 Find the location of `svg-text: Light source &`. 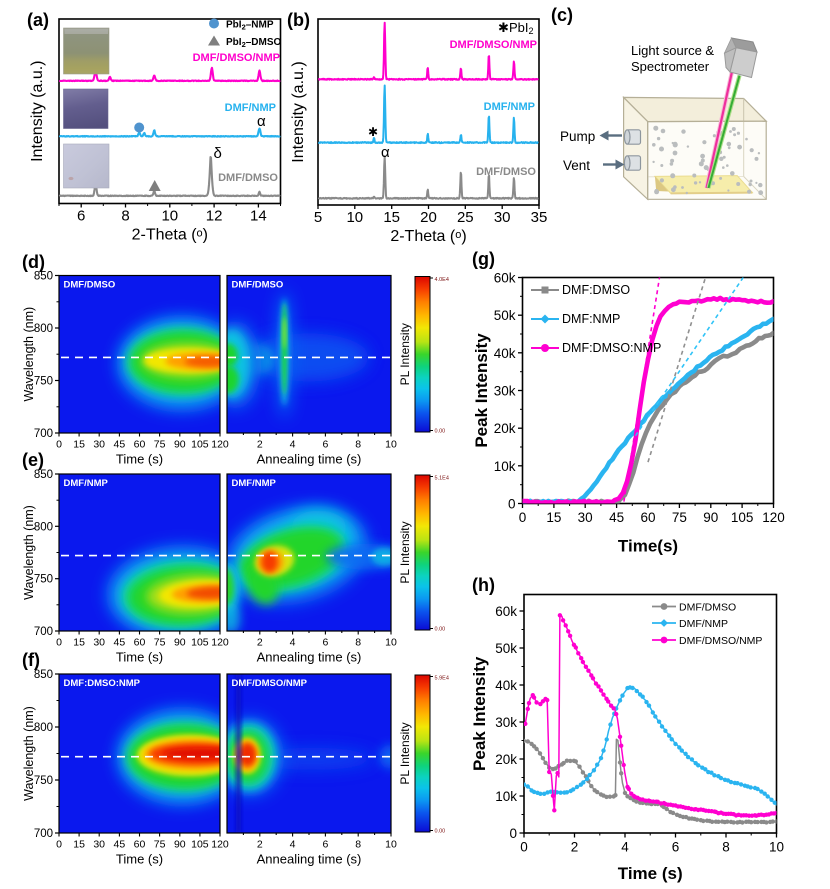

svg-text: Light source & is located at coordinates (672, 50).